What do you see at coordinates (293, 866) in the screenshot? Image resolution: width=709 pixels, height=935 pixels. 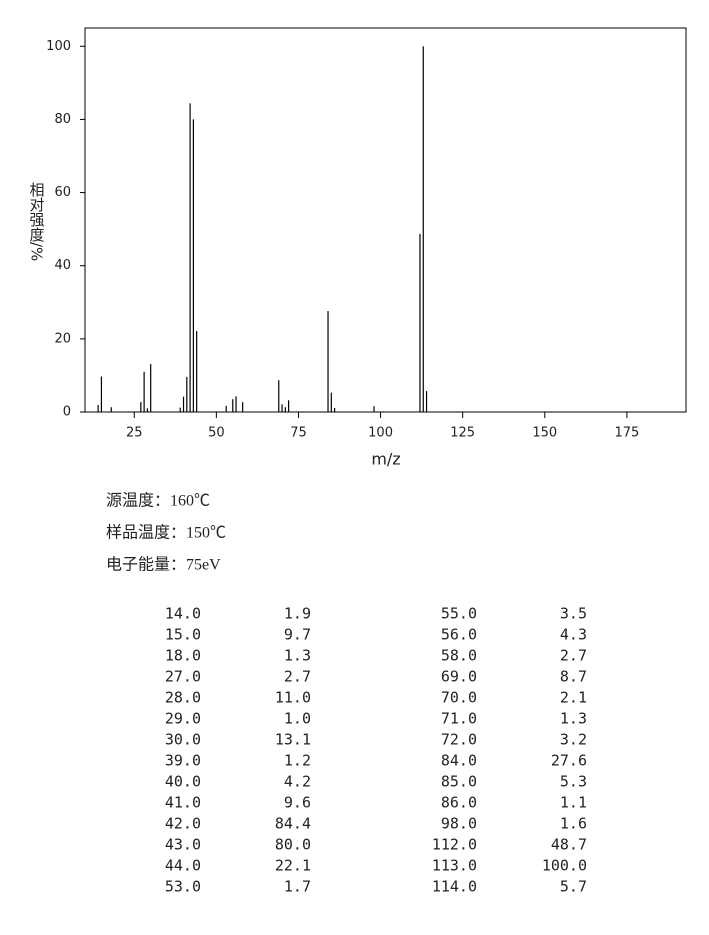 I see `table-intensity: 22.1` at bounding box center [293, 866].